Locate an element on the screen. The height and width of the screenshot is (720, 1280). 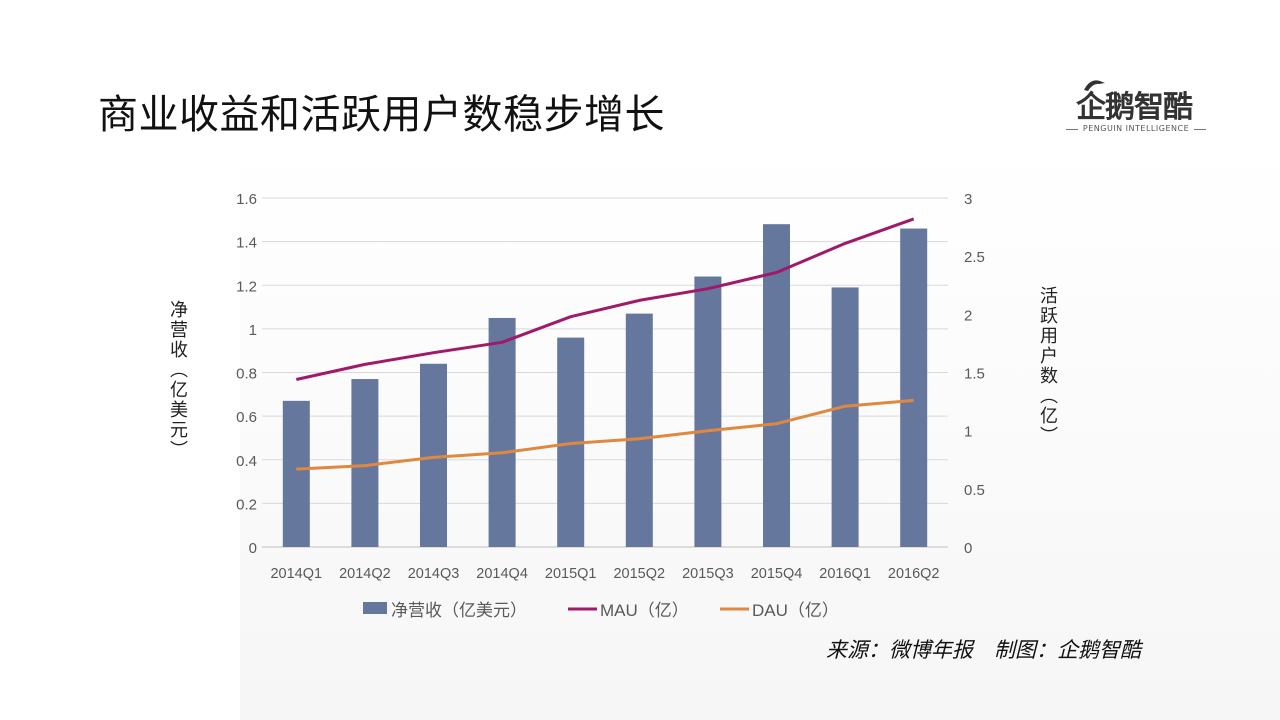
y-tick-label-right: 0 is located at coordinates (968, 548).